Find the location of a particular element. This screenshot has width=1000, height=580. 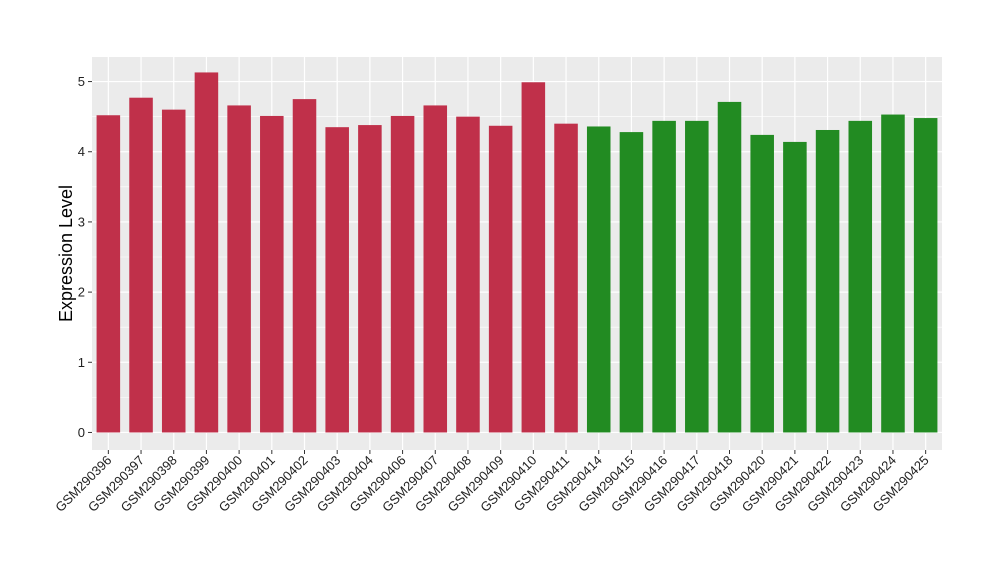

bar-GSM290409 is located at coordinates (500, 279).